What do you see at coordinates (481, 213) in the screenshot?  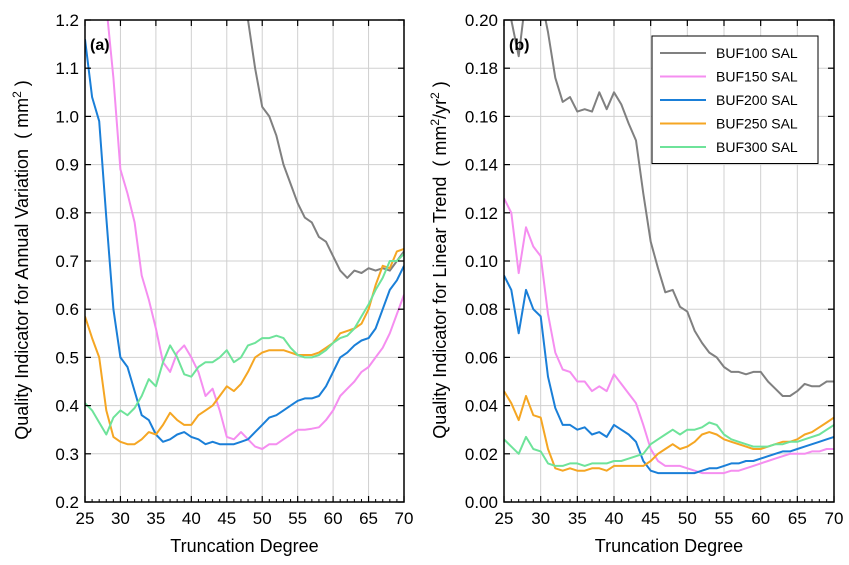 I see `y-tick-label: 0.12` at bounding box center [481, 213].